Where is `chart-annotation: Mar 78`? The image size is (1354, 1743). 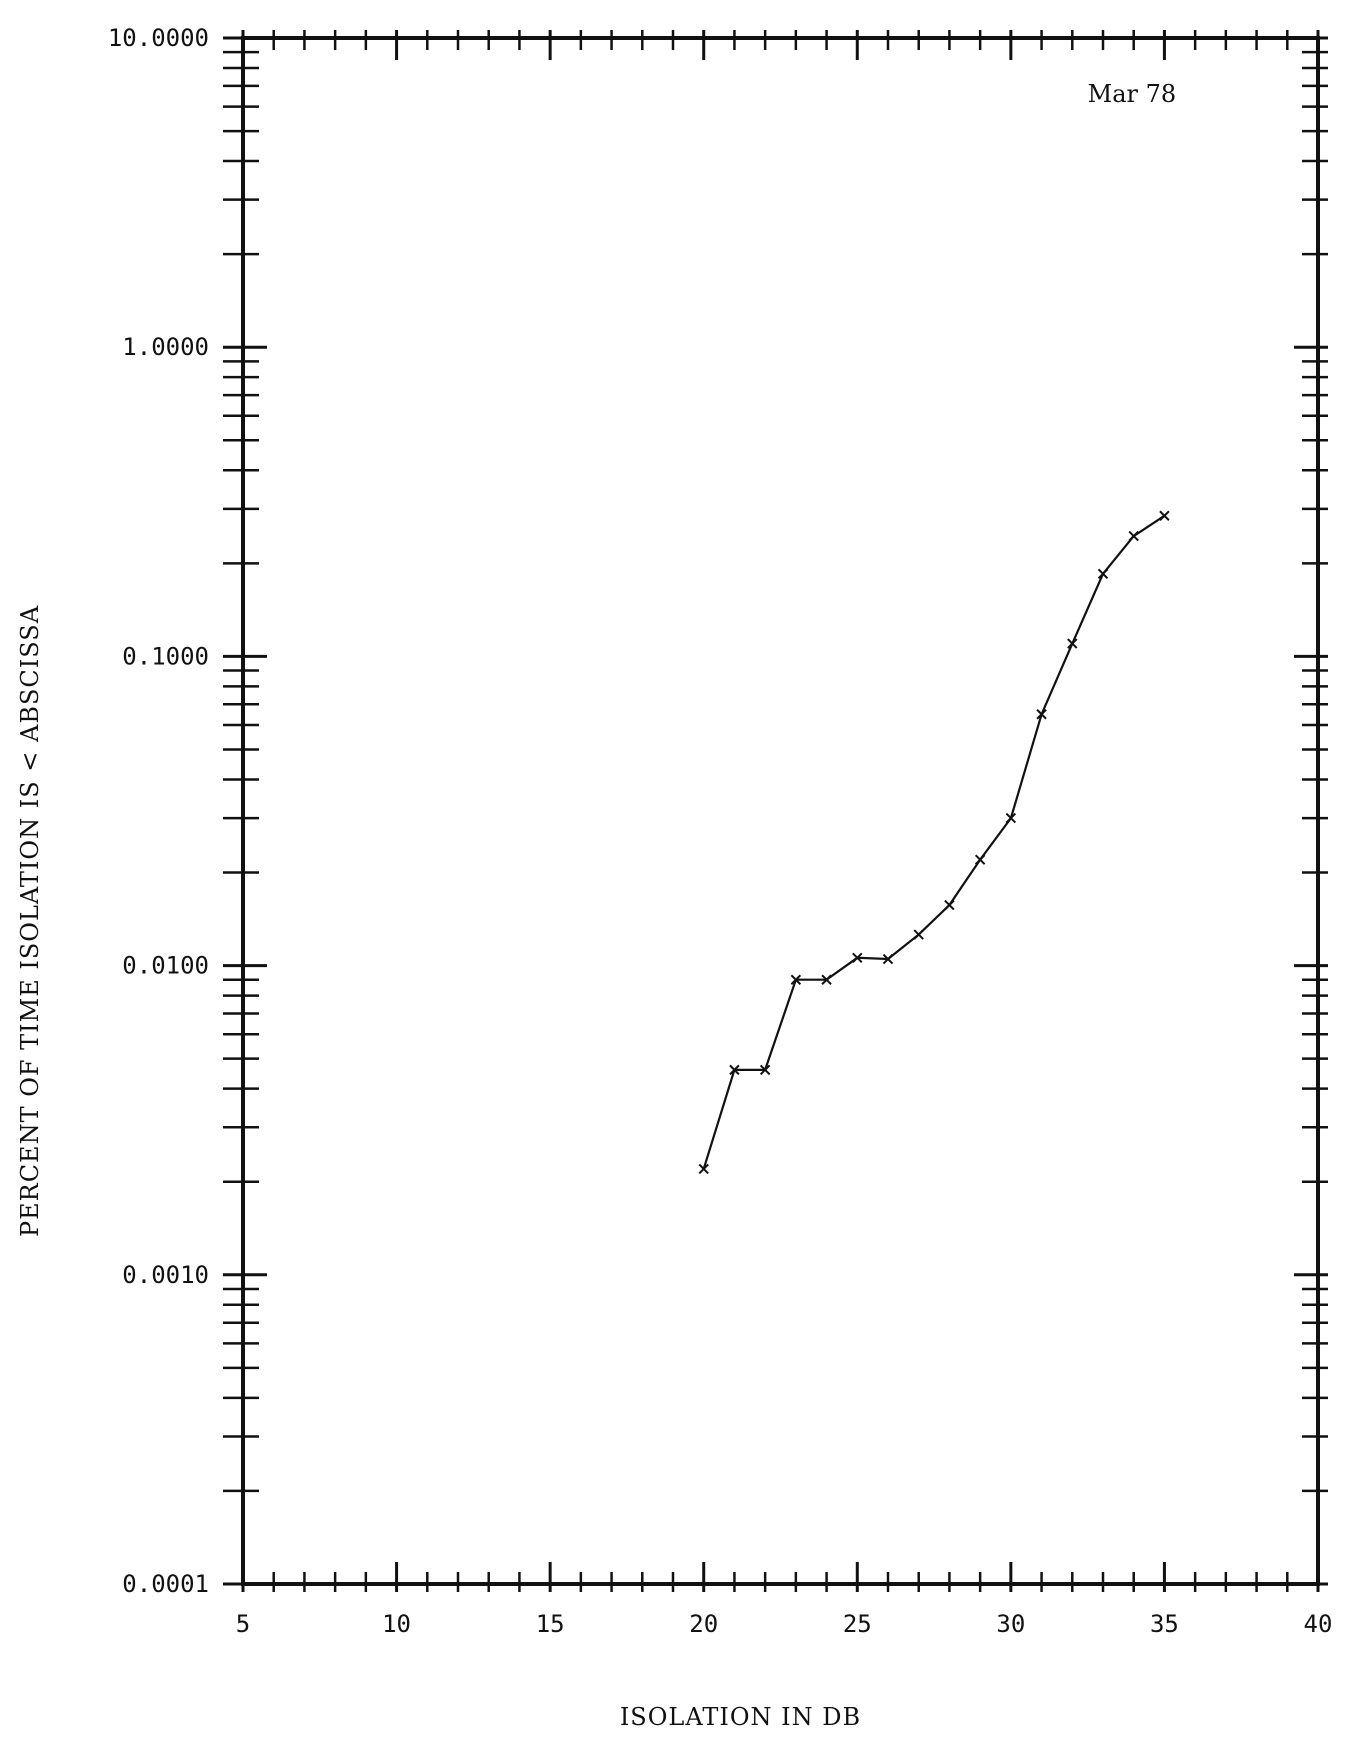 chart-annotation: Mar 78 is located at coordinates (1132, 94).